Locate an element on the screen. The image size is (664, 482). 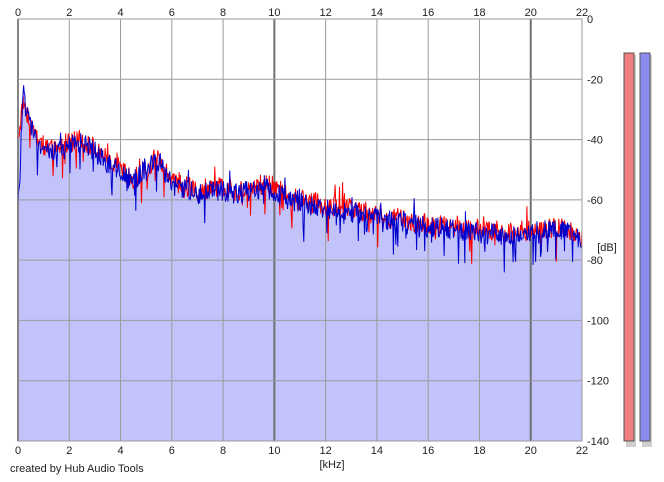
level-meters is located at coordinates (637, 249).